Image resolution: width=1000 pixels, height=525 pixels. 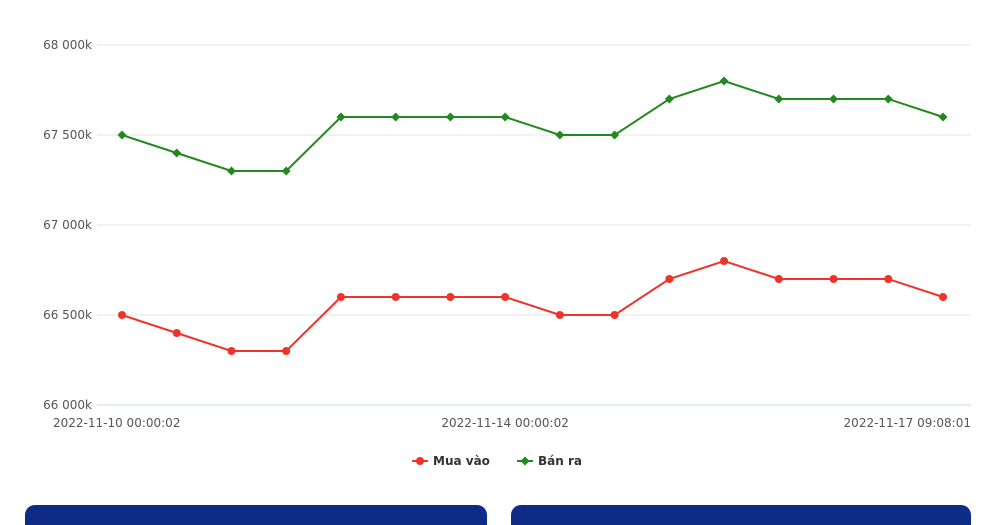 What do you see at coordinates (67, 315) in the screenshot?
I see `y-tick-label: 66 500k` at bounding box center [67, 315].